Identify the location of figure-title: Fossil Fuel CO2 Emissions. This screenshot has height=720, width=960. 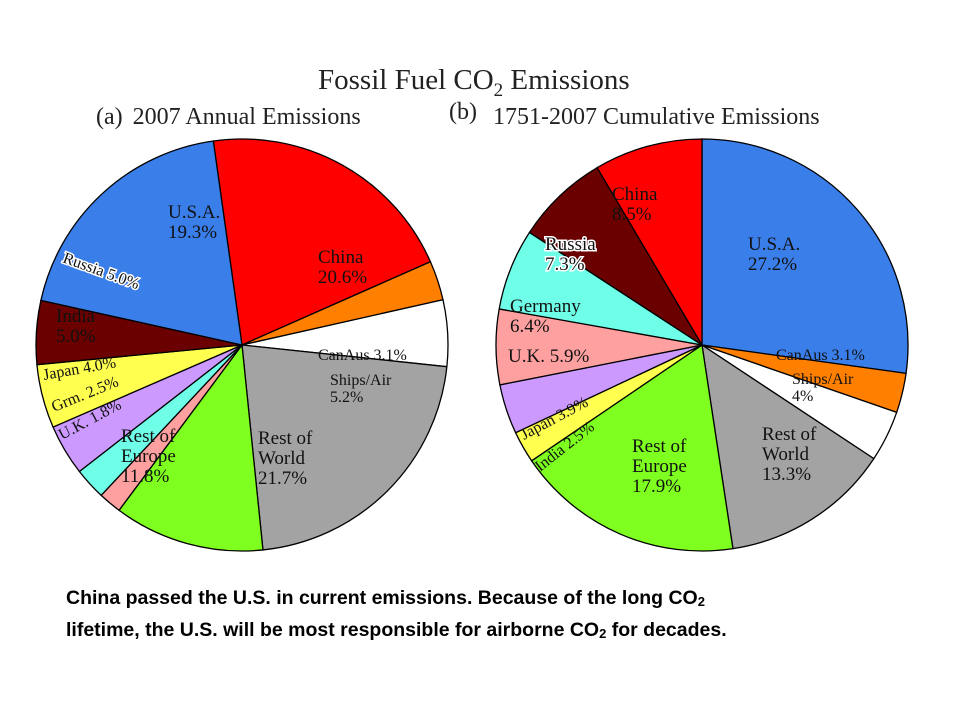
(474, 82).